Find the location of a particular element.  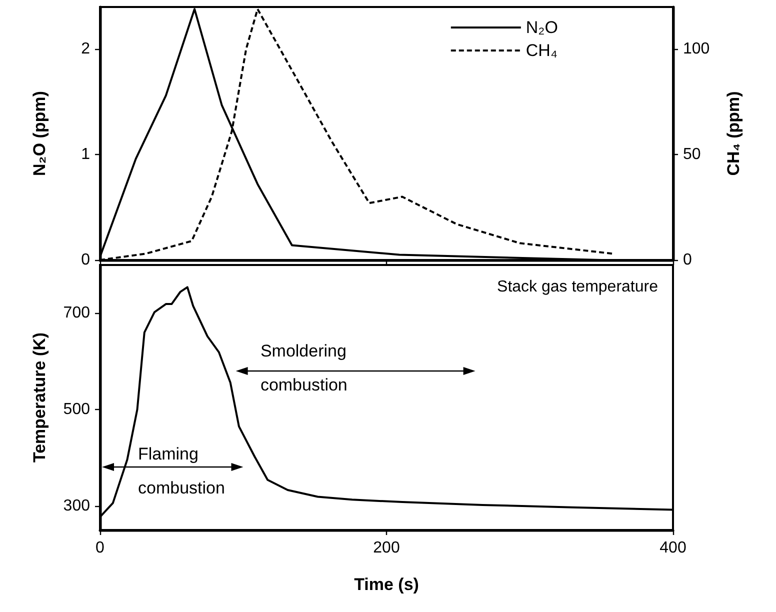

x-tick-label: 400 is located at coordinates (673, 548).